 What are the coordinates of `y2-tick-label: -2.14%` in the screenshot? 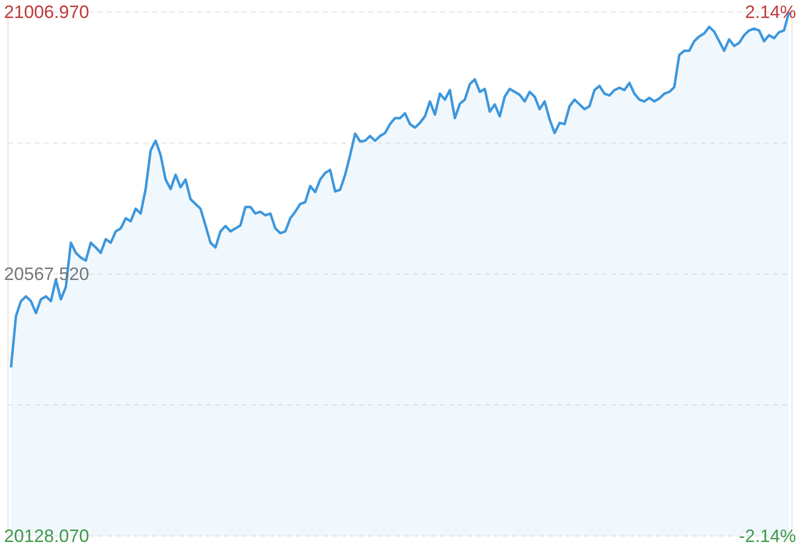 It's located at (767, 536).